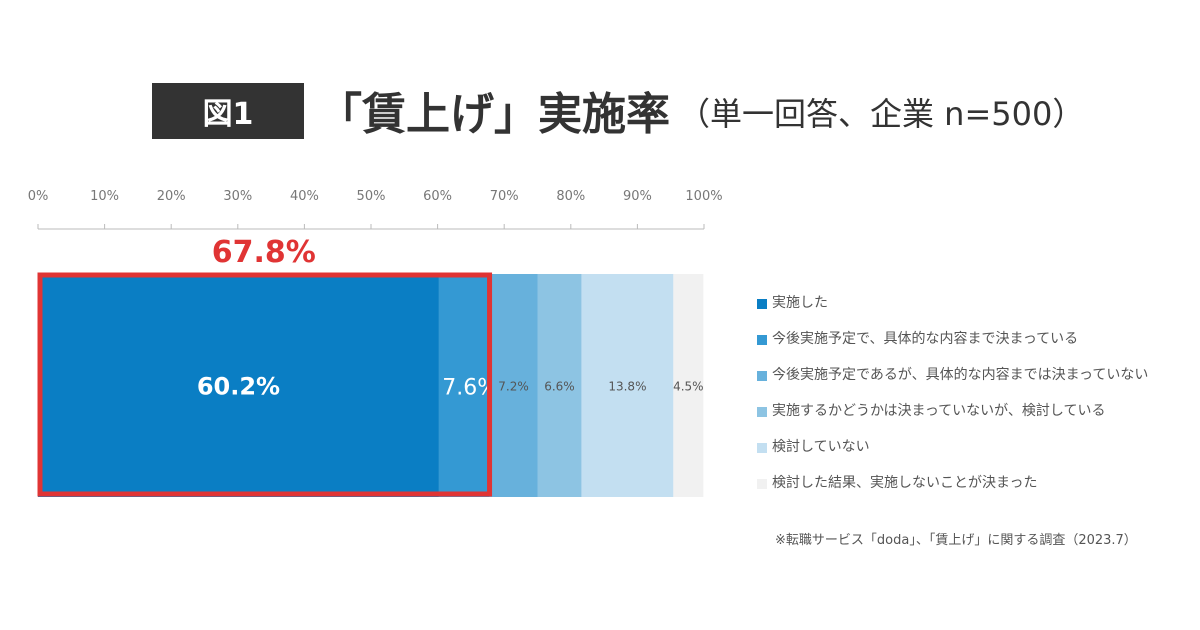  I want to click on legend-label: 今後実施予定であるが、具体的な内容までは決まっていない, so click(960, 375).